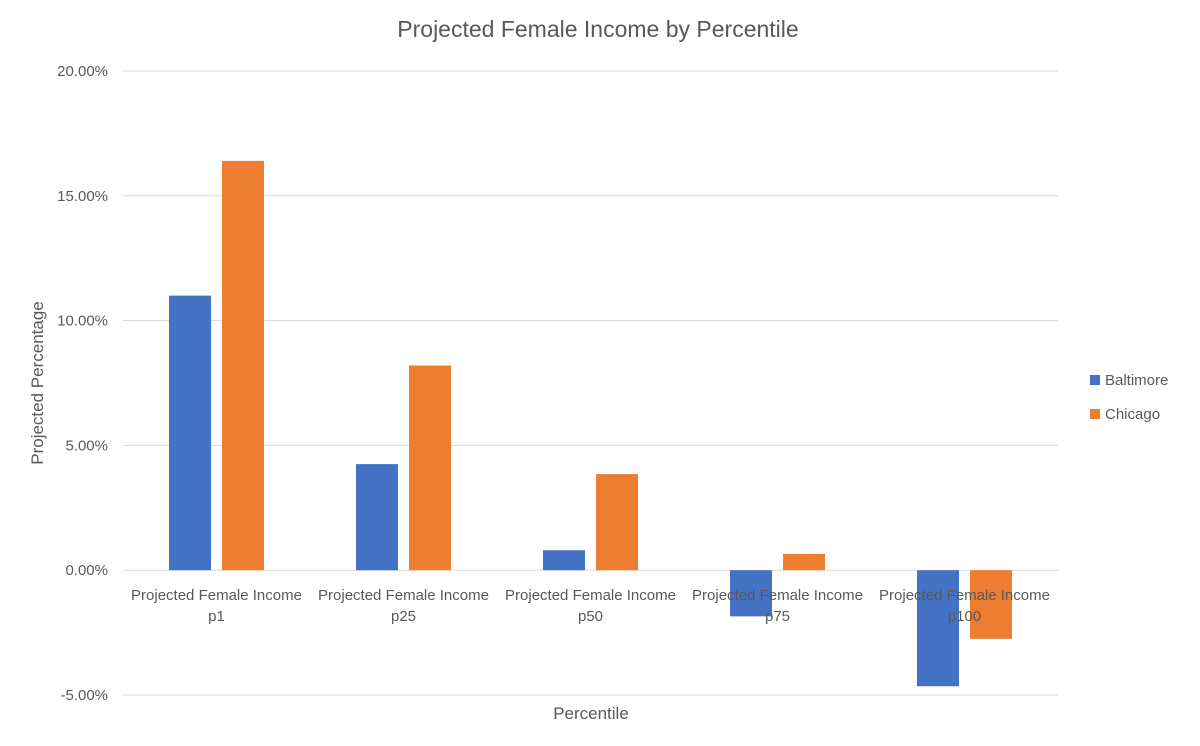 This screenshot has height=746, width=1200. I want to click on y-tick-labels: -5.00% 0.00% 5.00% 10.00% 15.00% 20.00%, so click(82, 383).